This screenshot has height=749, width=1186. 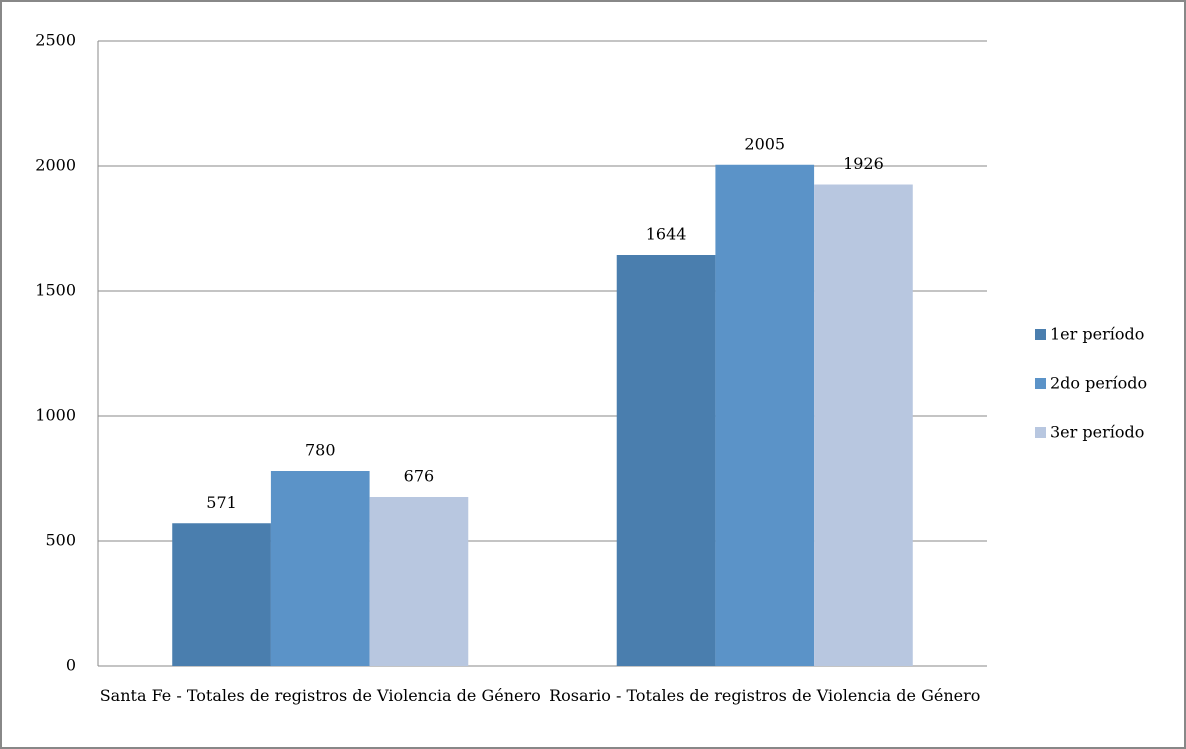 What do you see at coordinates (1097, 432) in the screenshot?
I see `legend-label: 3er período` at bounding box center [1097, 432].